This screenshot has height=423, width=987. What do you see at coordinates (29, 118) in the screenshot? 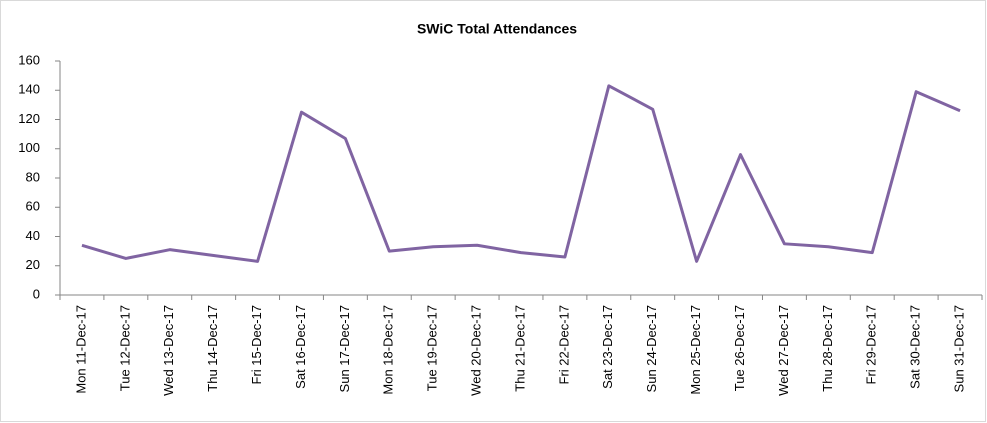
I see `y-tick-label: 120` at bounding box center [29, 118].